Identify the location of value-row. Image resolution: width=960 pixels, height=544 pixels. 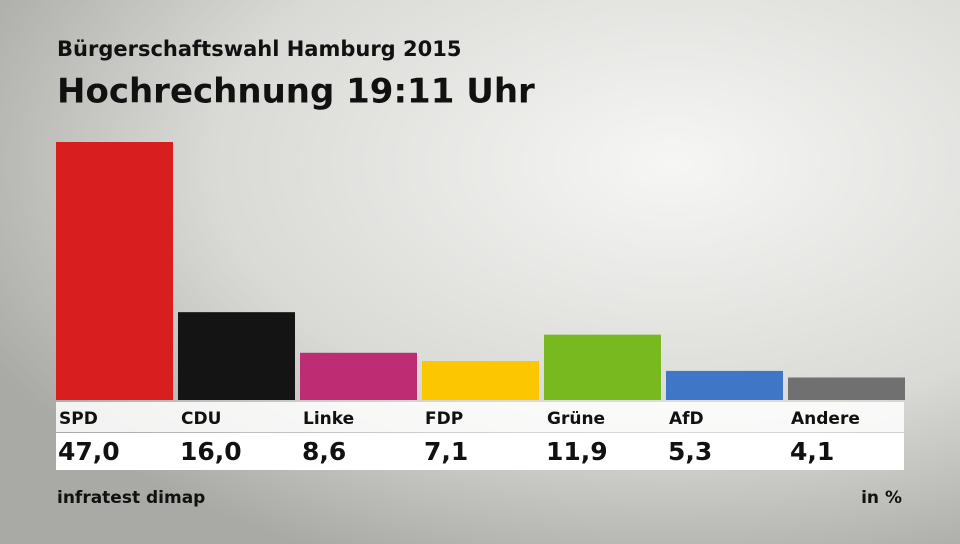
(480, 451).